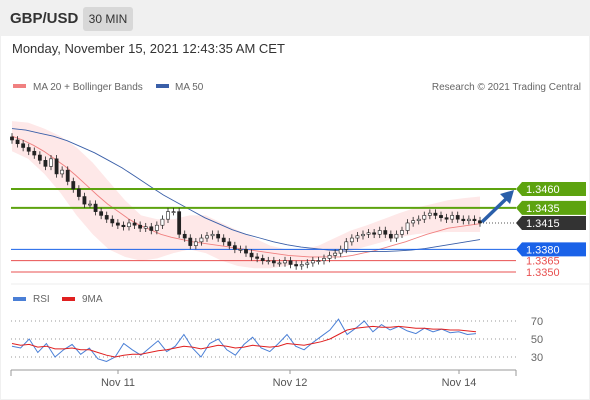 Image resolution: width=590 pixels, height=400 pixels. What do you see at coordinates (543, 262) in the screenshot?
I see `level-label-1.3365: 1.3365` at bounding box center [543, 262].